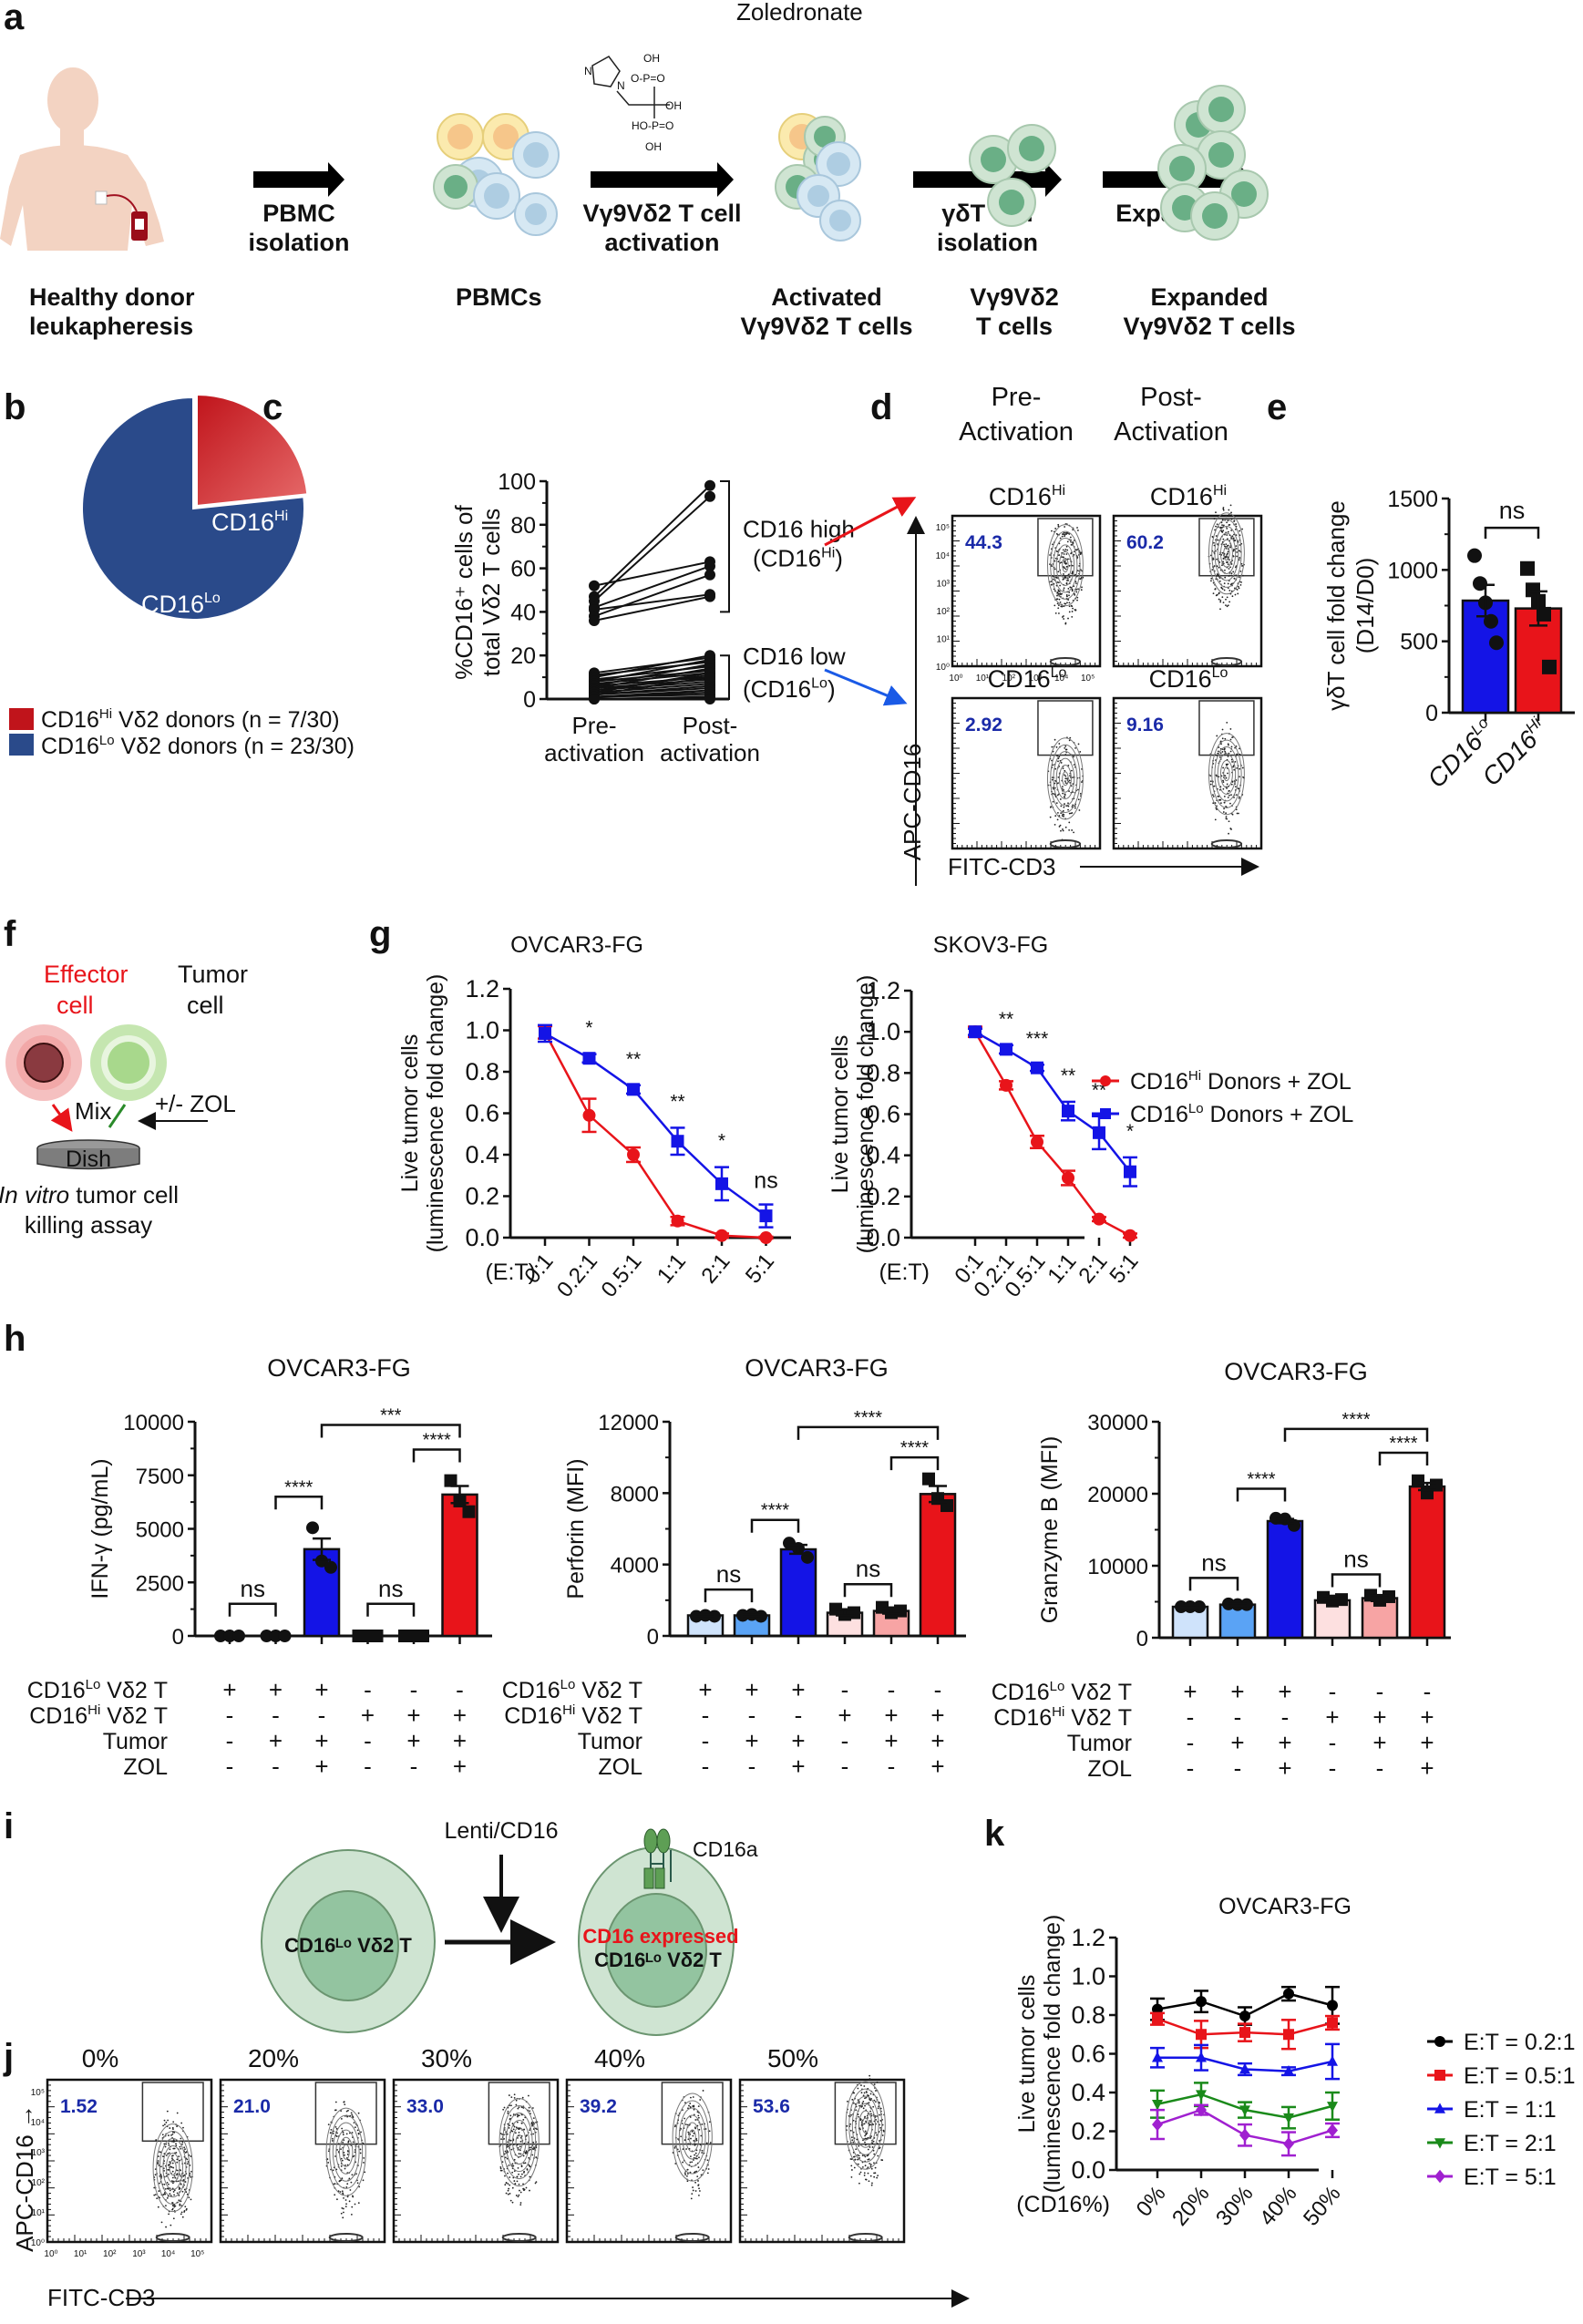 This screenshot has height=2324, width=1583. What do you see at coordinates (39, 2183) in the screenshot?
I see `y-log-tick: 10²` at bounding box center [39, 2183].